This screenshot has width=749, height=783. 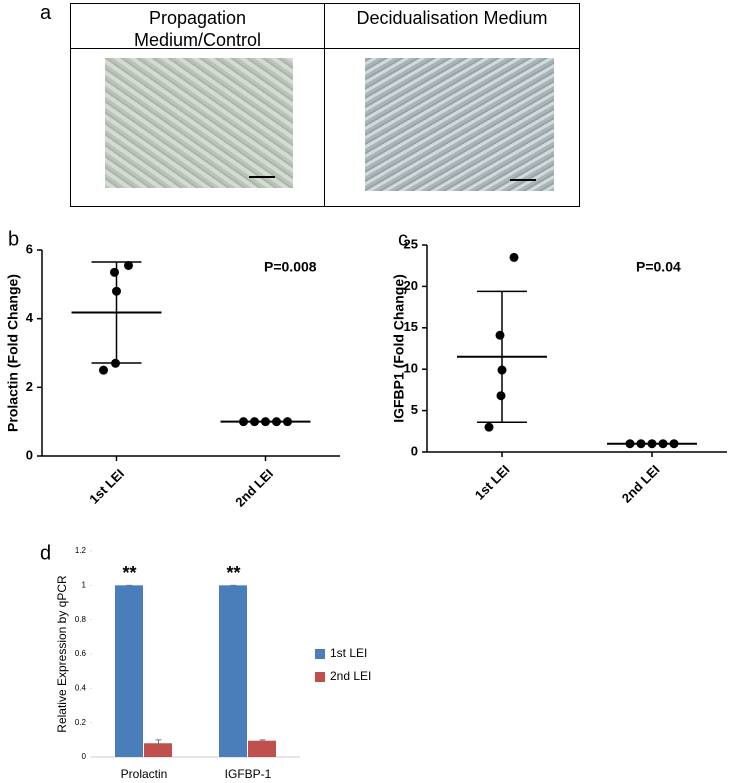 I want to click on y-tick-label: 0.6, so click(x=81, y=653).